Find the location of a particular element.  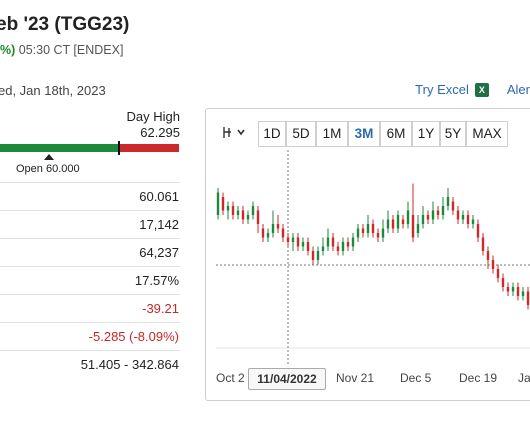

range-1m-button: 1M is located at coordinates (332, 134).